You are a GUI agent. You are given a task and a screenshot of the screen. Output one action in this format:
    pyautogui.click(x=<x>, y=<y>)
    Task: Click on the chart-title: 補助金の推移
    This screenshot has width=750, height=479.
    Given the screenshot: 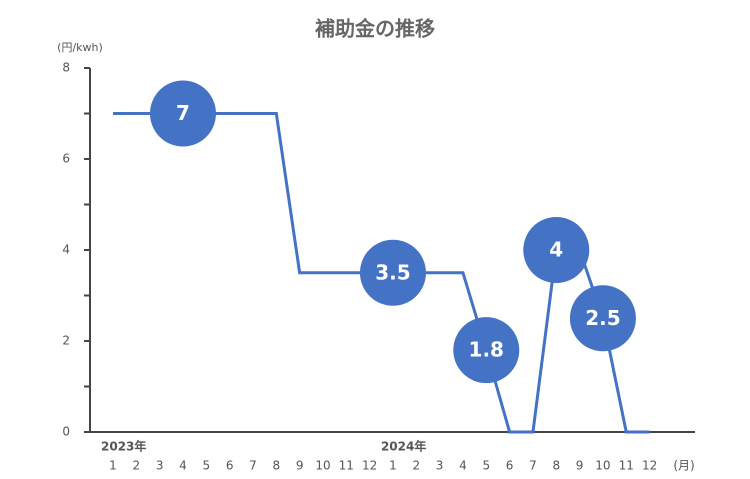 What is the action you would take?
    pyautogui.click(x=374, y=29)
    